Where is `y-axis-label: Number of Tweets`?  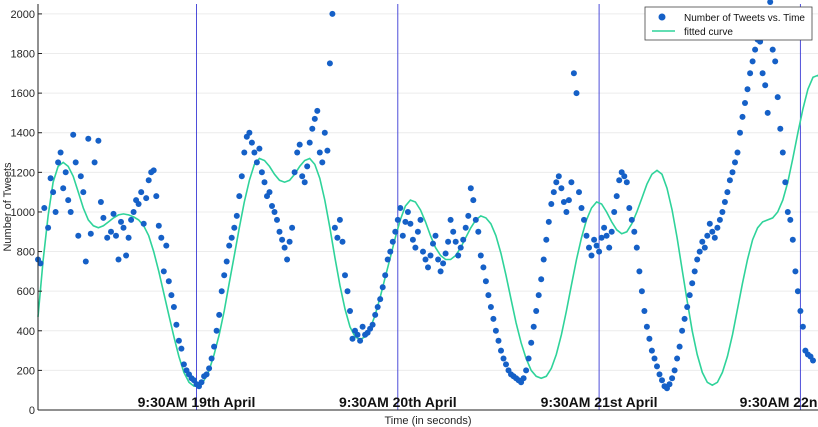
y-axis-label: Number of Tweets is located at coordinates (8, 207).